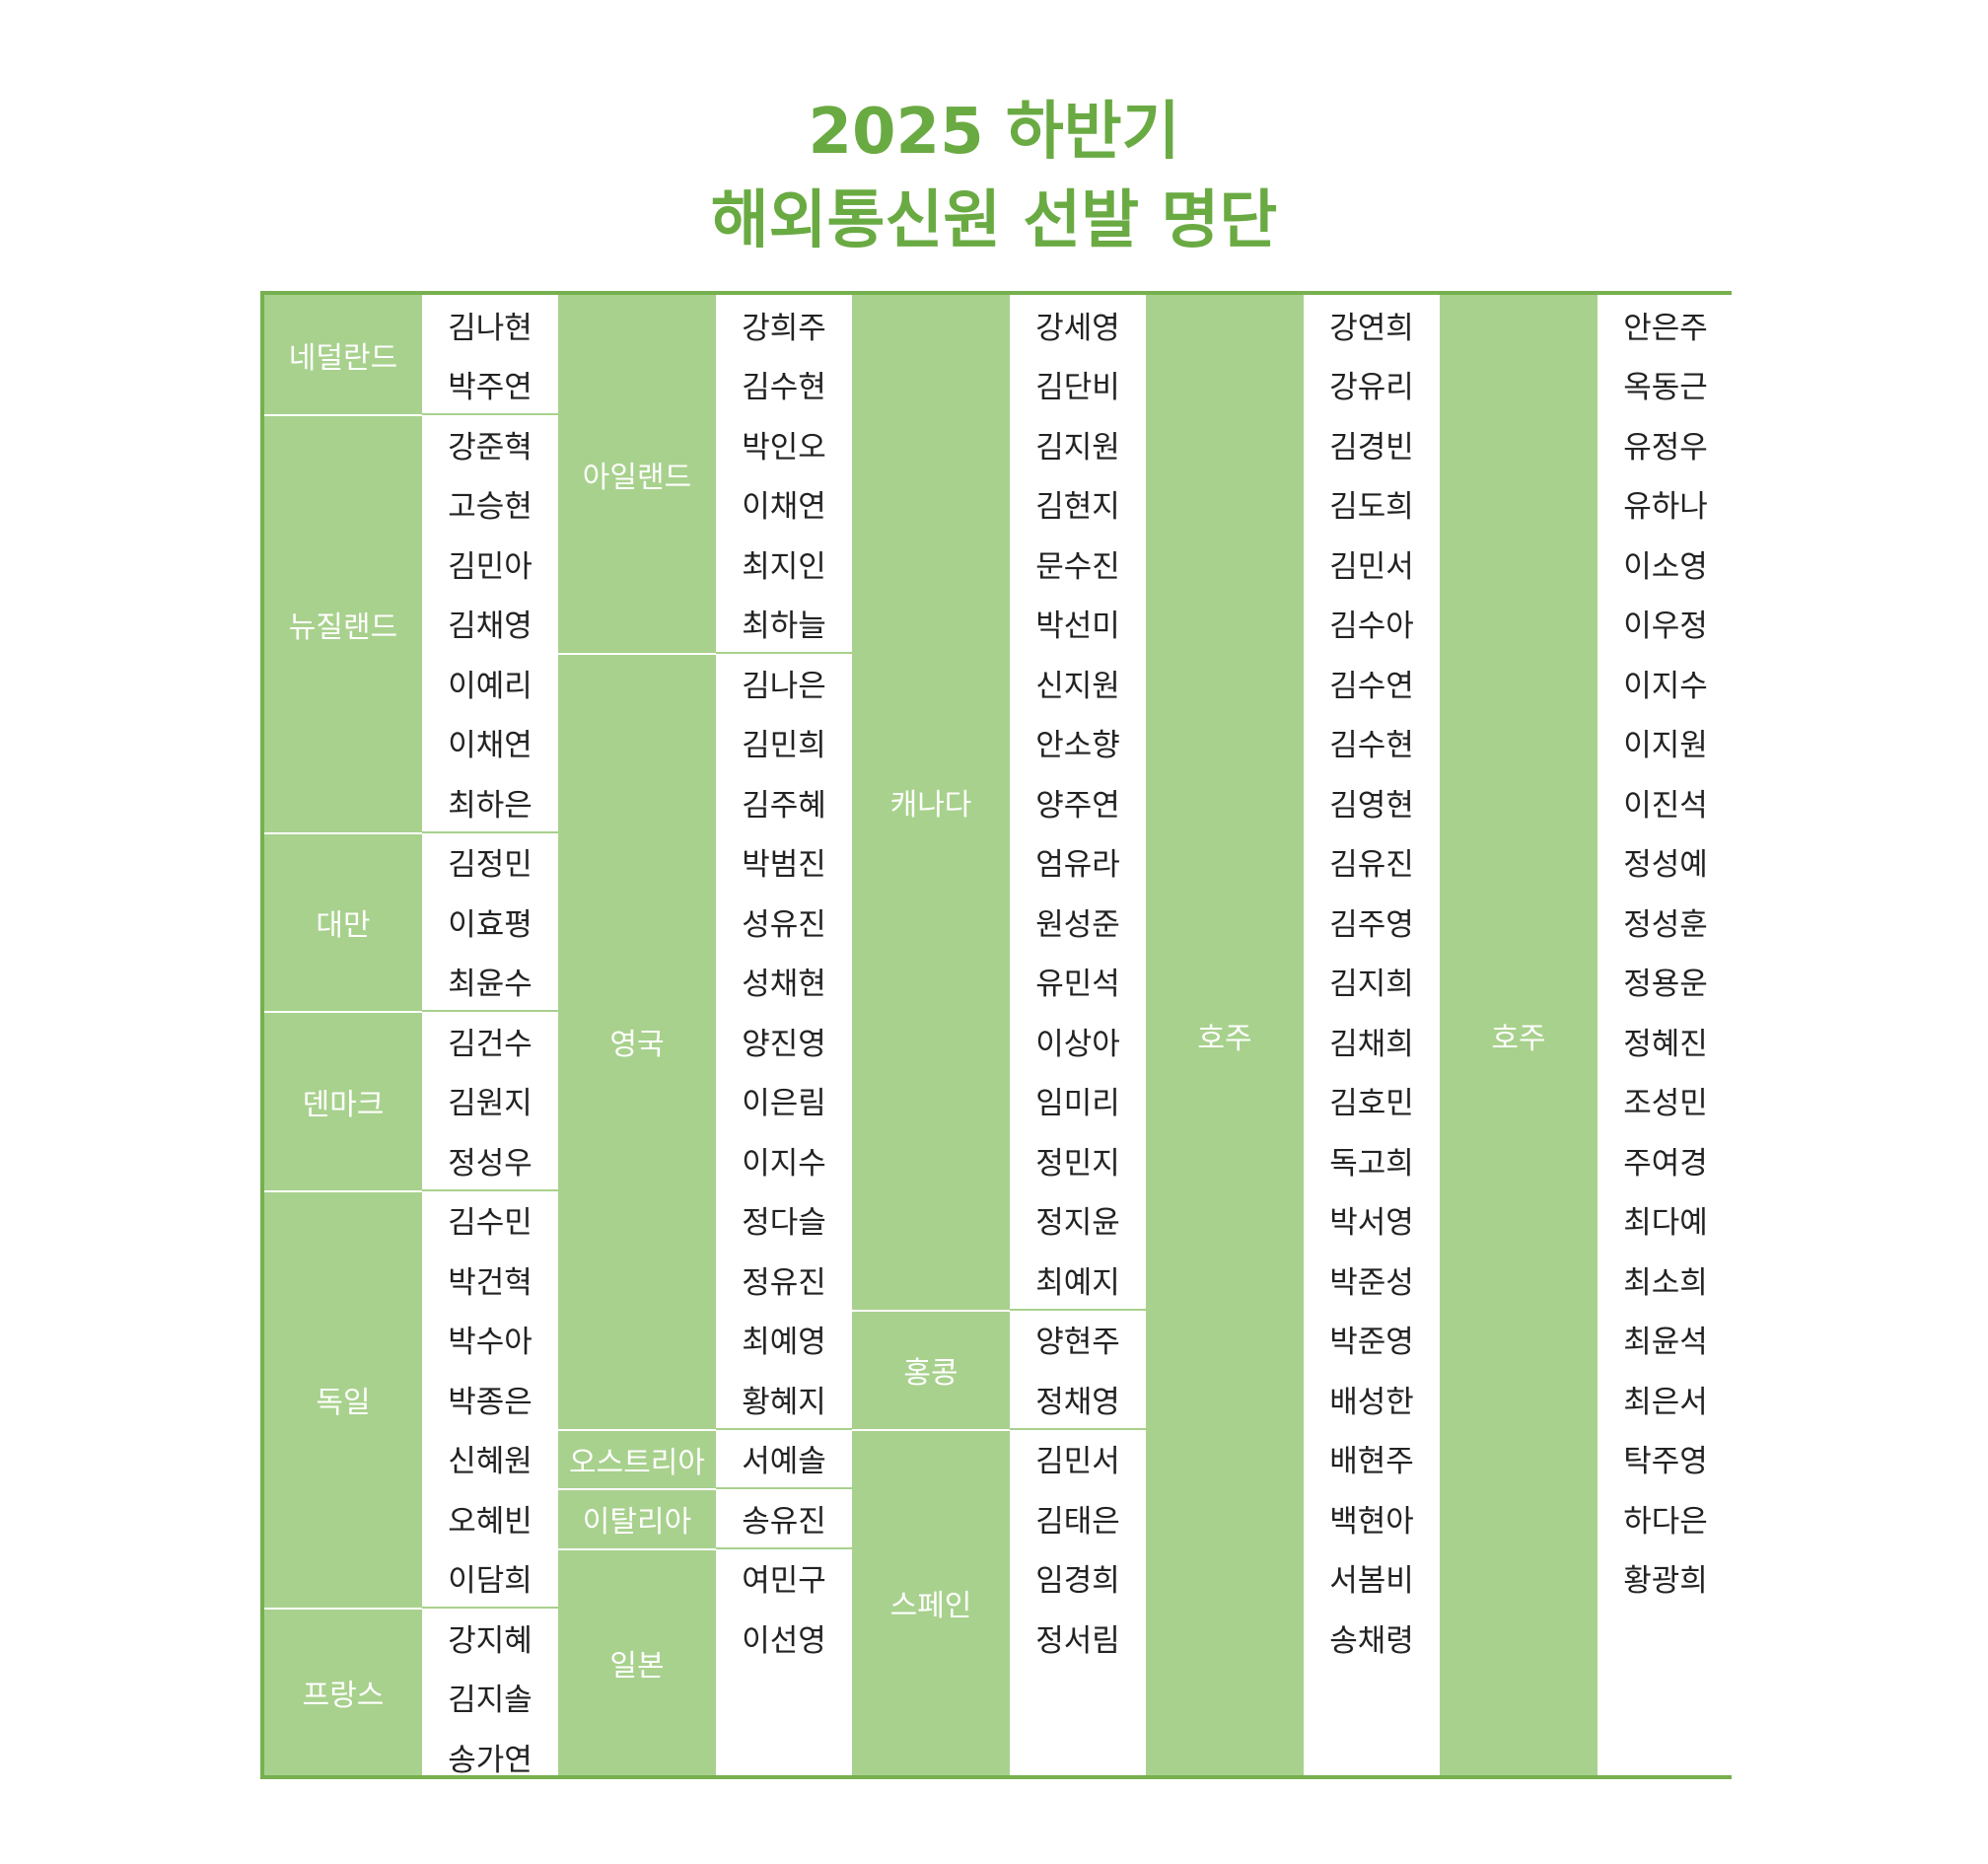  What do you see at coordinates (1665, 1044) in the screenshot?
I see `member-name: 정혜진` at bounding box center [1665, 1044].